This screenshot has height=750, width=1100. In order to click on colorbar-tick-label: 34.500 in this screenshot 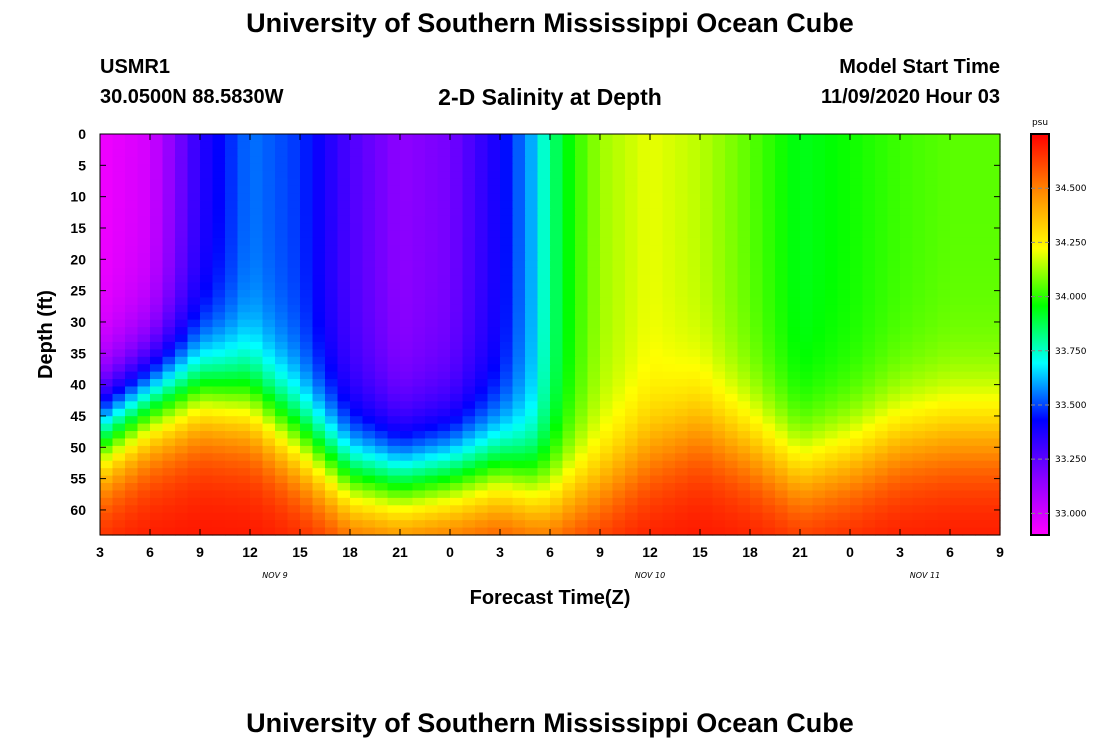, I will do `click(1071, 189)`.